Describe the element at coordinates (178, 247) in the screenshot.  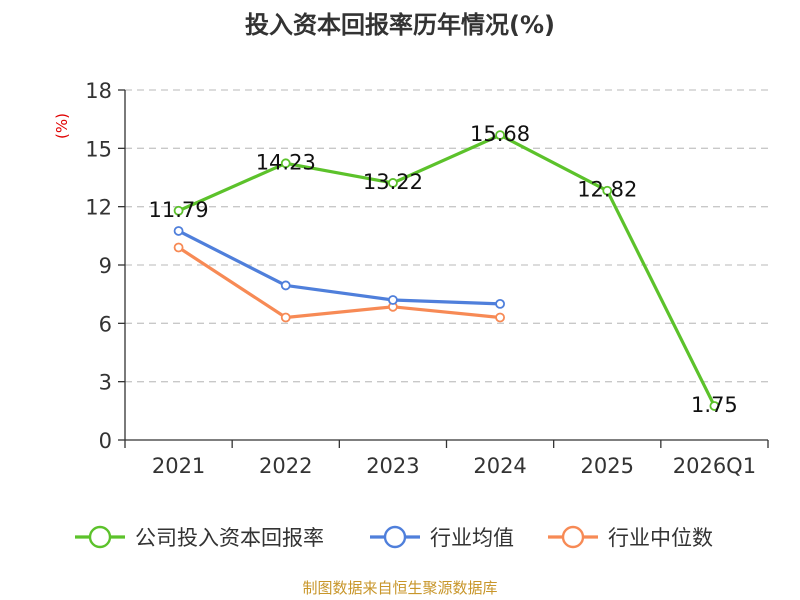
I see `data-point-s2-2021` at that location.